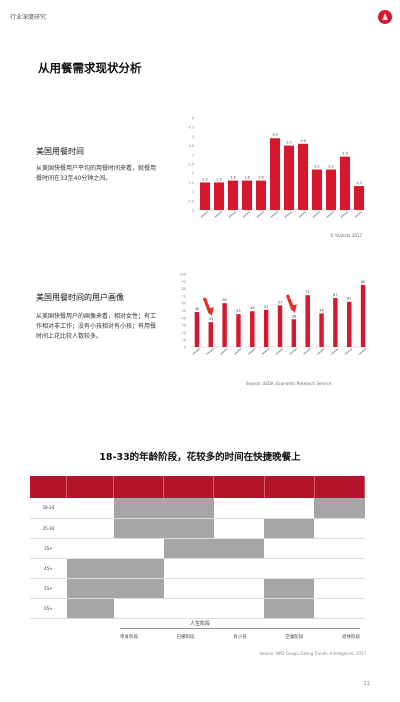 Image resolution: width=400 pixels, height=702 pixels. I want to click on data-label: 1.6, so click(247, 178).